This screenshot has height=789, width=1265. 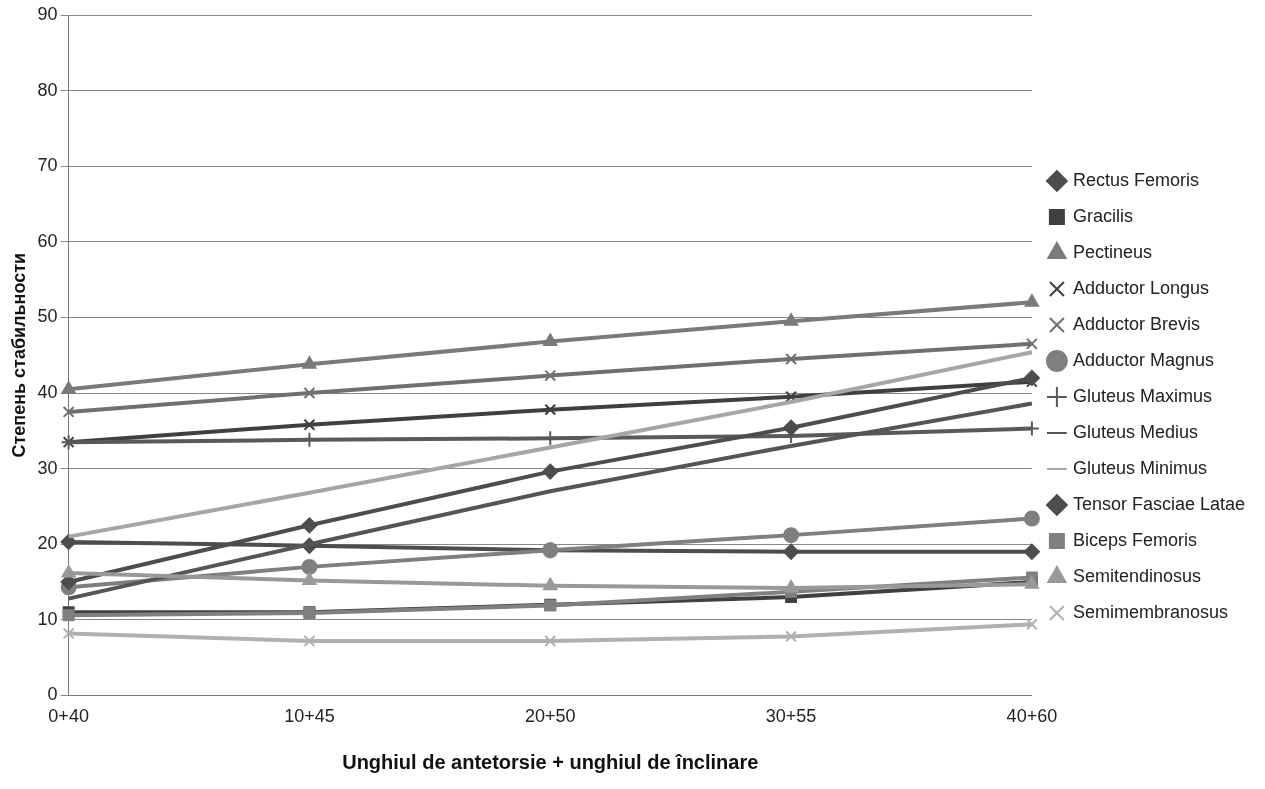 I want to click on legend-label: Tensor Fasciae Latae, so click(x=1159, y=503).